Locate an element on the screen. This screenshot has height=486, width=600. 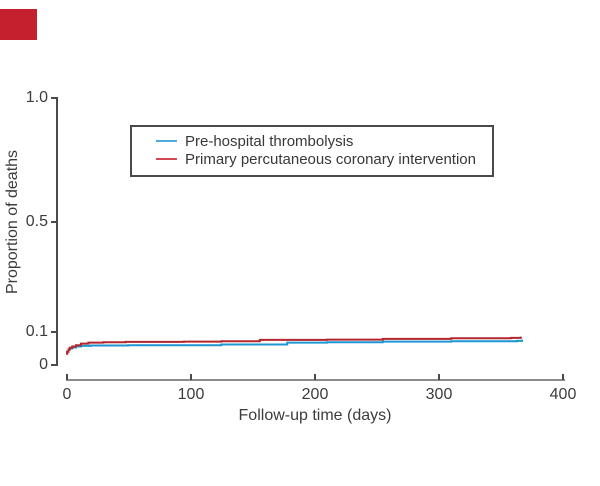
y-tick-1.0 is located at coordinates (54, 98).